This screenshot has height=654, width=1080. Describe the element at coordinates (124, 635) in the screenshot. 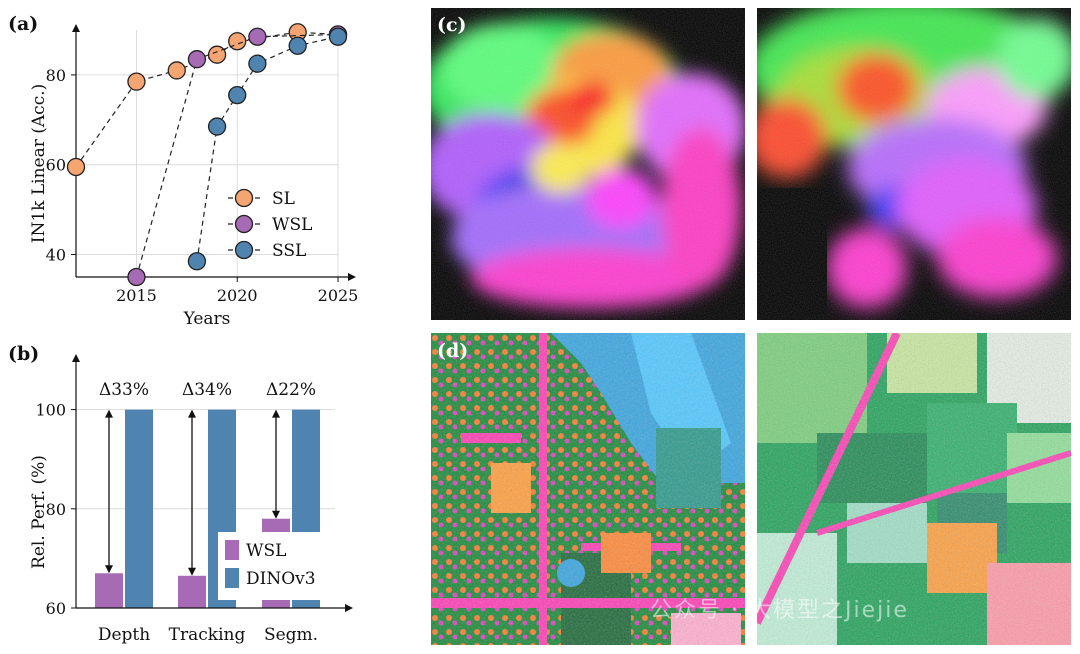

I see `category-label: Depth` at that location.